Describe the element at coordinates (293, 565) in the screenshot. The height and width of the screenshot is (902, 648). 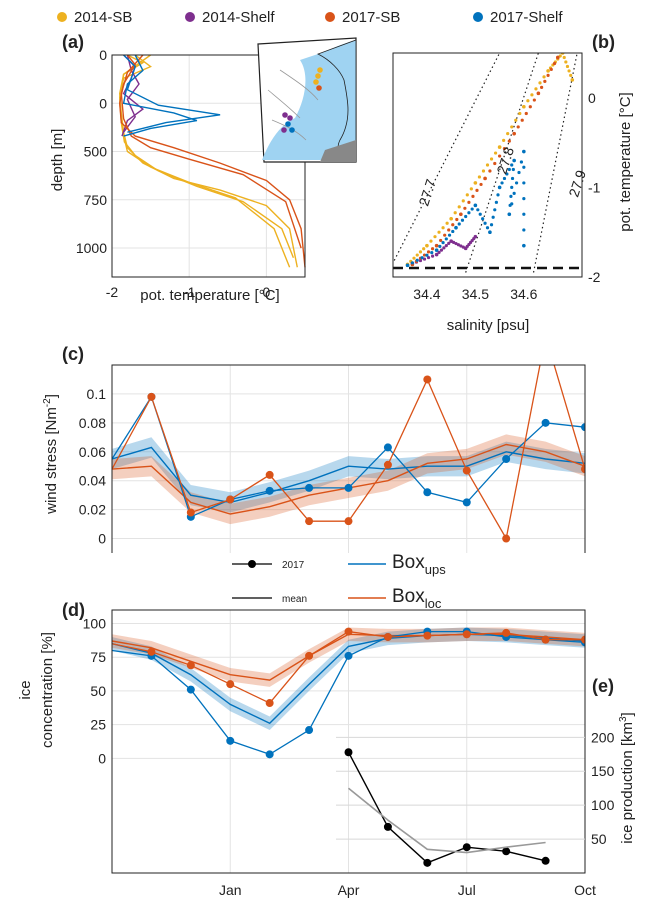
I see `legend-label-2017: 2017` at that location.